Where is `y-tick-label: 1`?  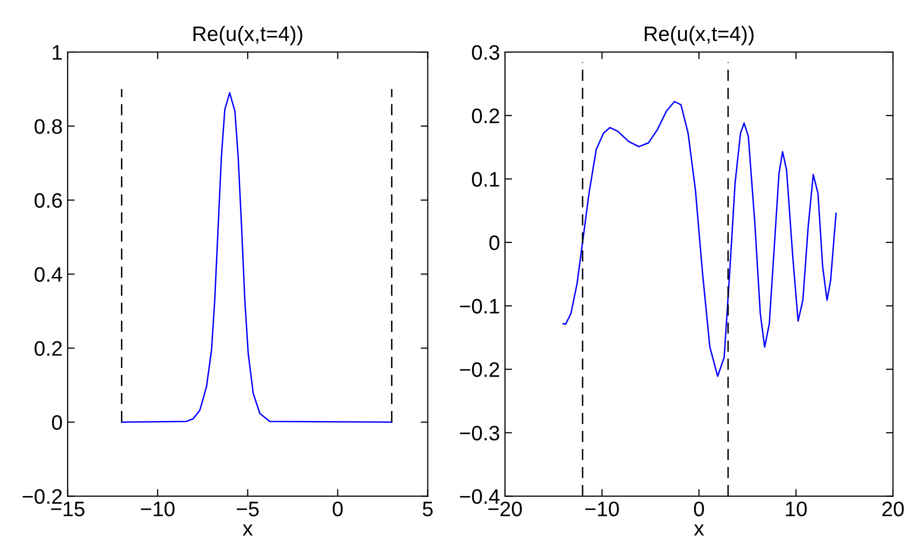
y-tick-label: 1 is located at coordinates (57, 52).